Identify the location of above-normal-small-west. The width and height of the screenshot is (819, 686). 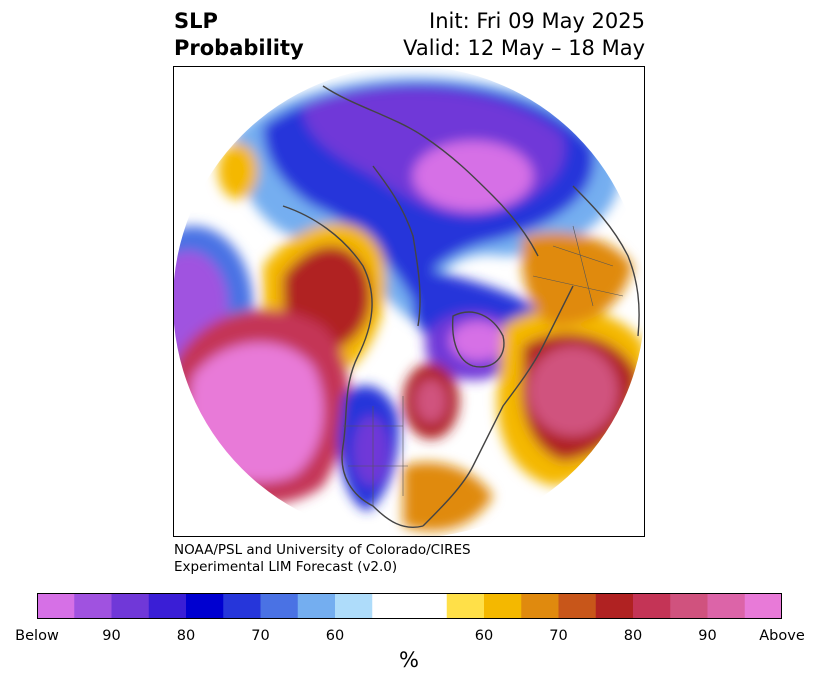
(238, 171).